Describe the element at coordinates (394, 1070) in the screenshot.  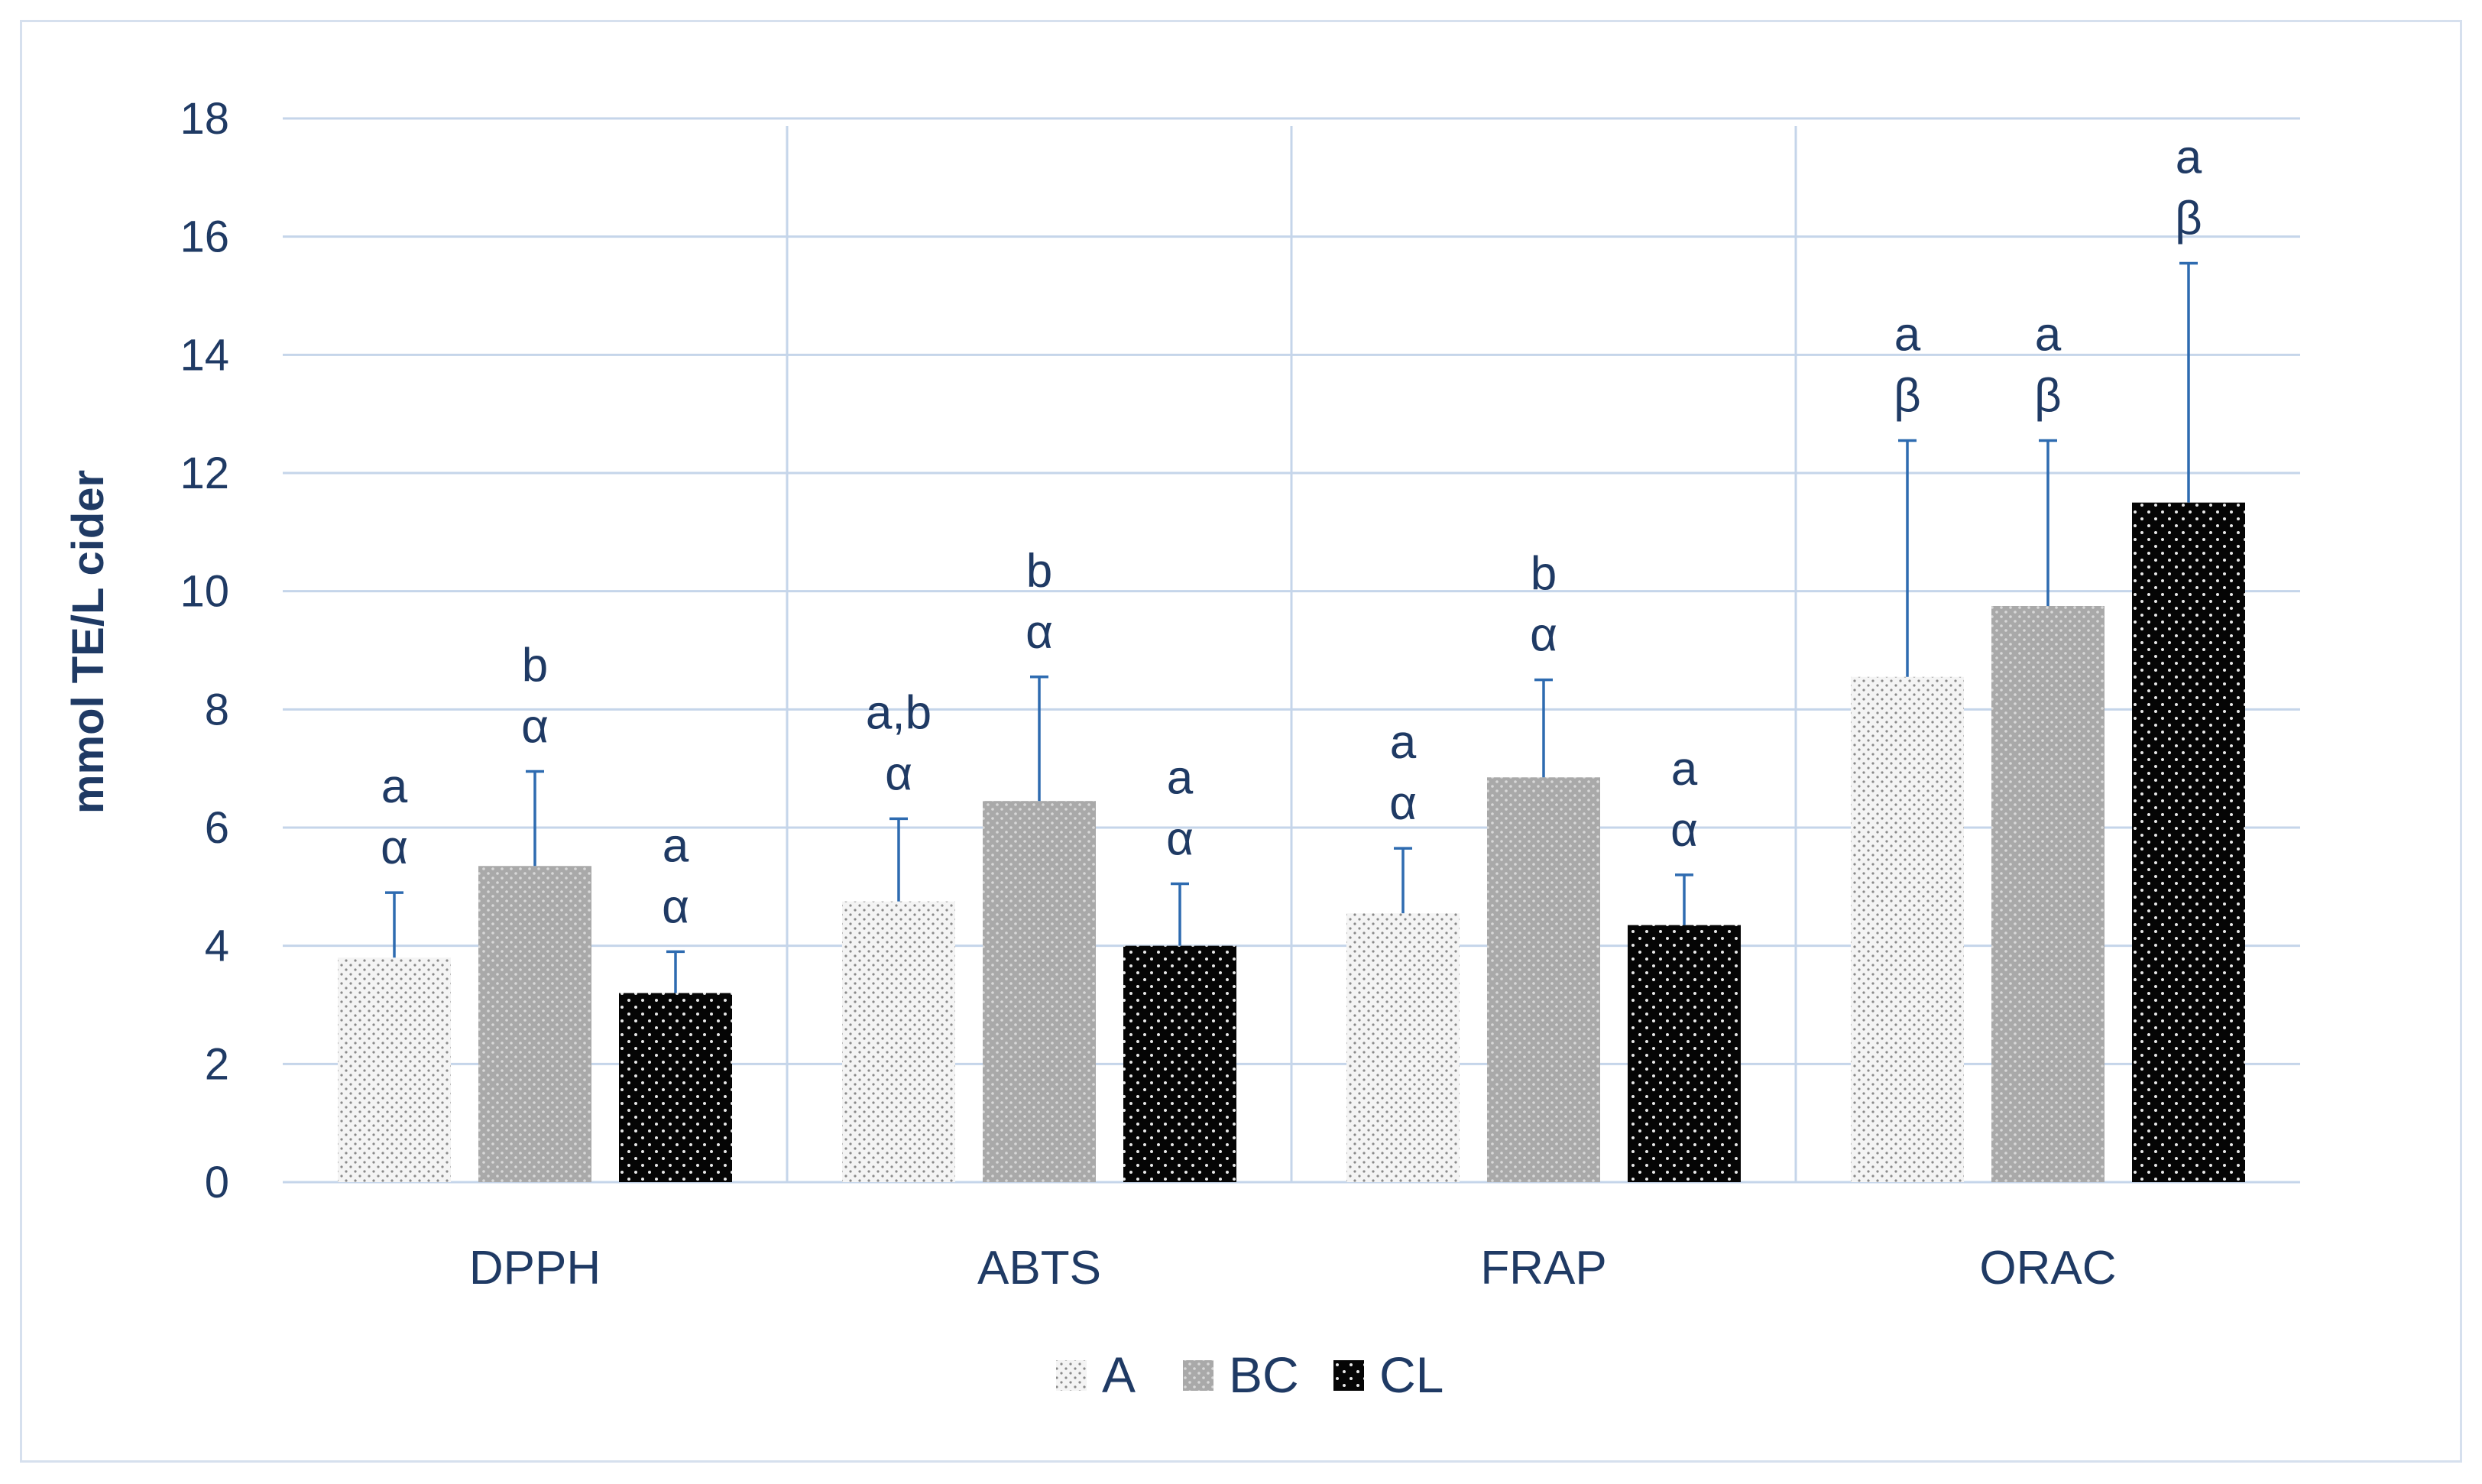
I see `bar-A-DPPH` at that location.